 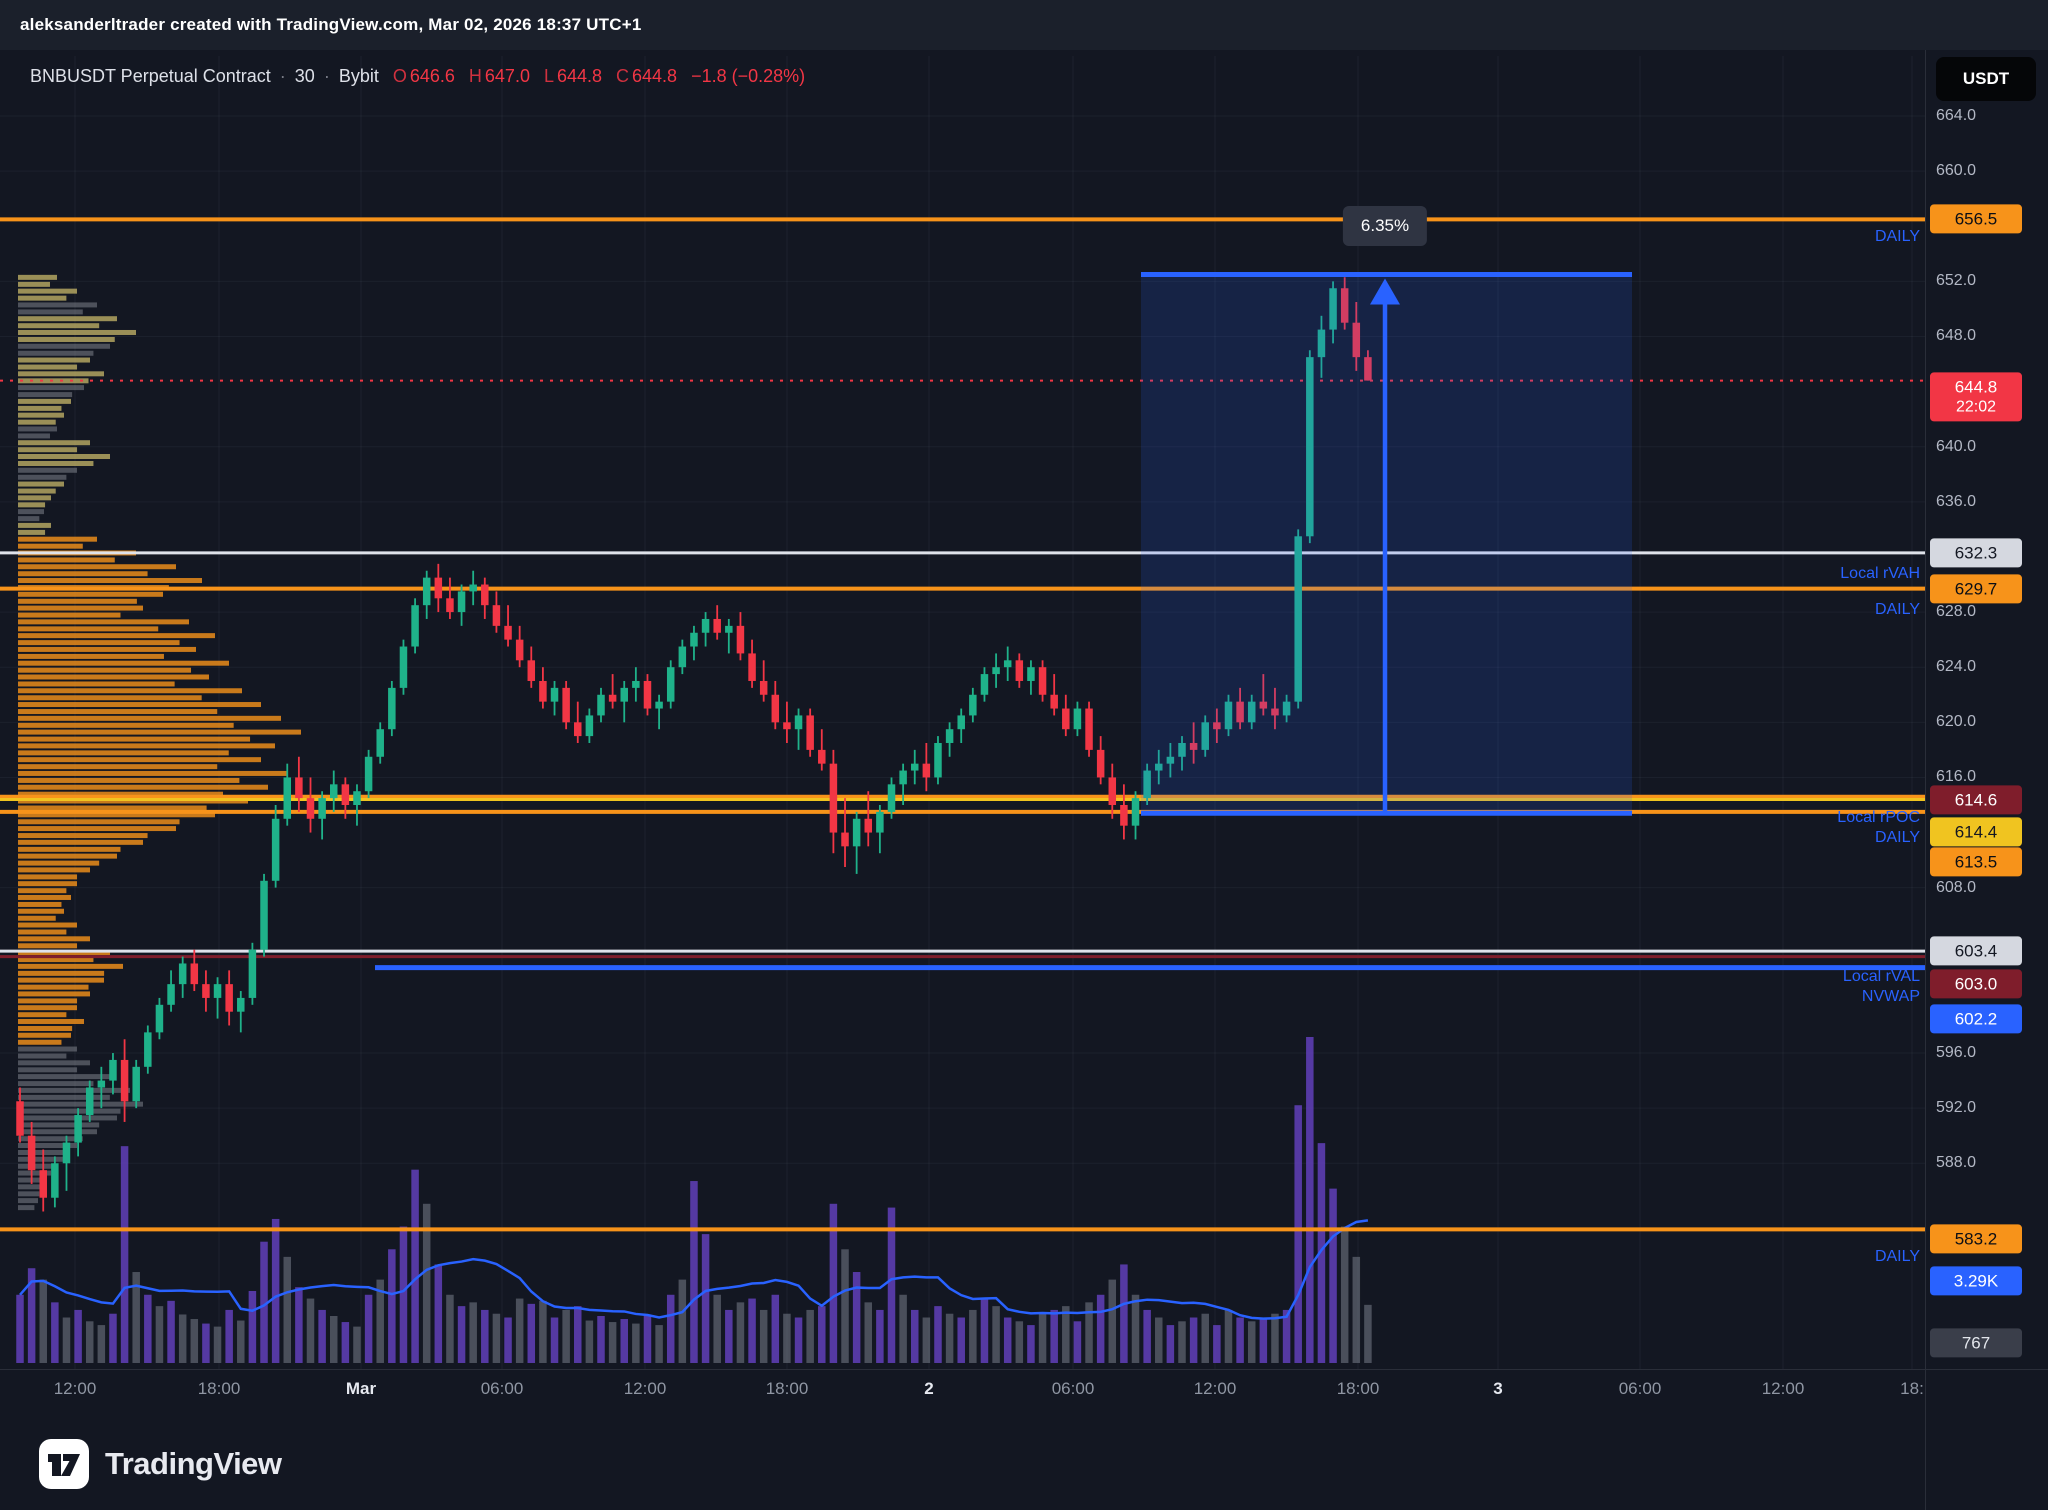 What do you see at coordinates (623, 76) in the screenshot?
I see `close-label: C` at bounding box center [623, 76].